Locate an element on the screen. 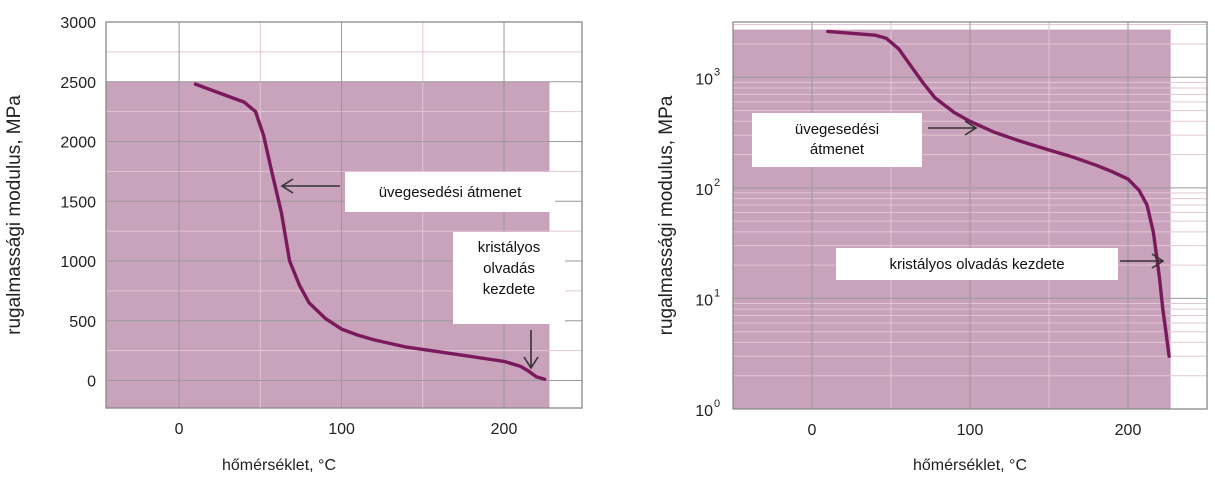 The height and width of the screenshot is (478, 1215). annotation-text: üvegesedési átmenet is located at coordinates (450, 192).